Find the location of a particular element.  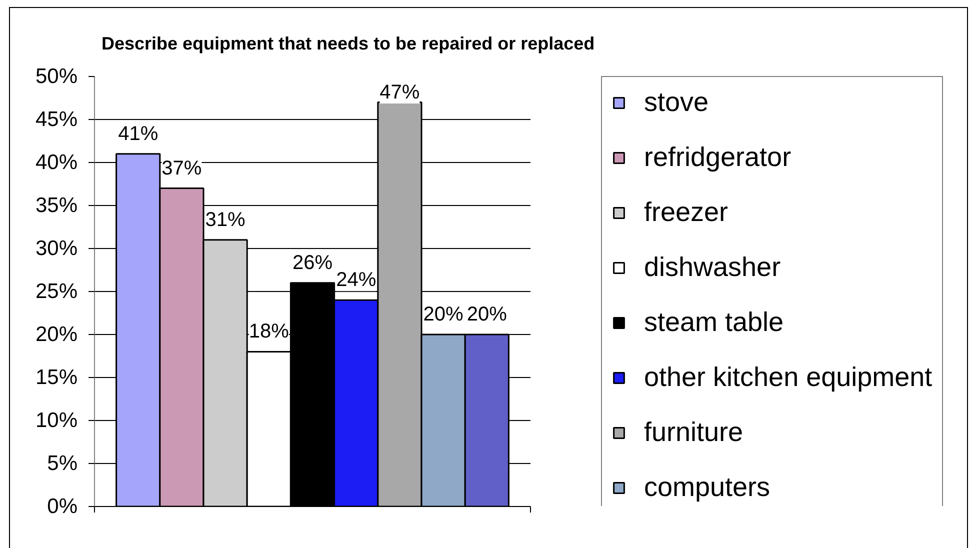

y-tick-label: 5% is located at coordinates (62, 463).